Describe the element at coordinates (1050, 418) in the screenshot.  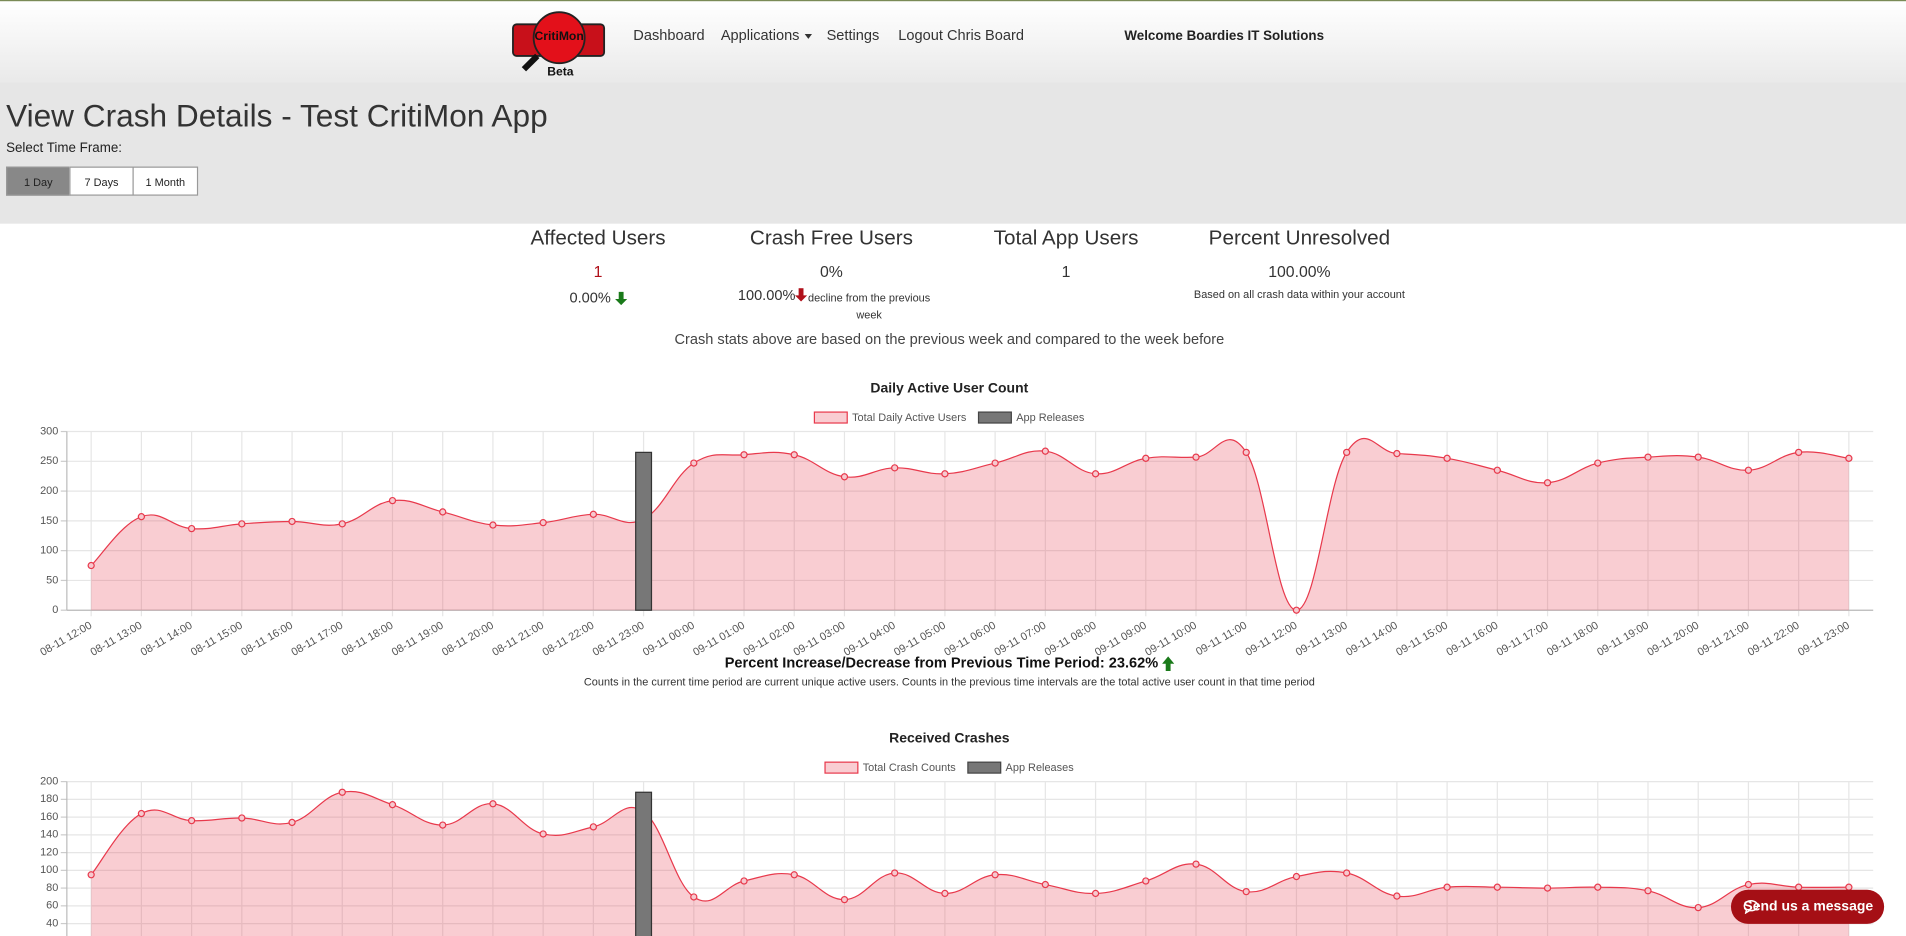
I see `legend-label: App Releases` at that location.